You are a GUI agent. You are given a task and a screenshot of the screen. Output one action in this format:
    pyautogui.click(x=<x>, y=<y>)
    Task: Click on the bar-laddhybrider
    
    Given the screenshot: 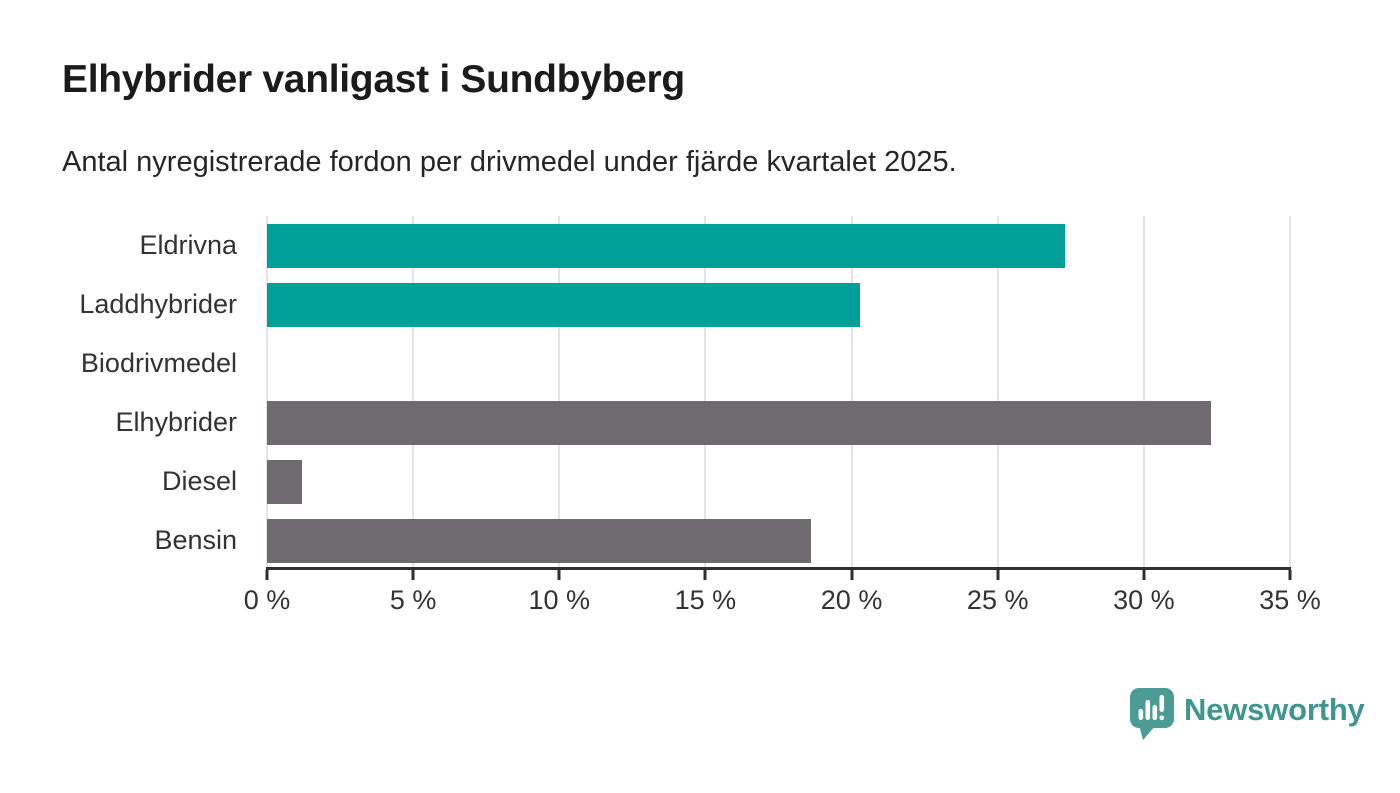 What is the action you would take?
    pyautogui.click(x=564, y=304)
    